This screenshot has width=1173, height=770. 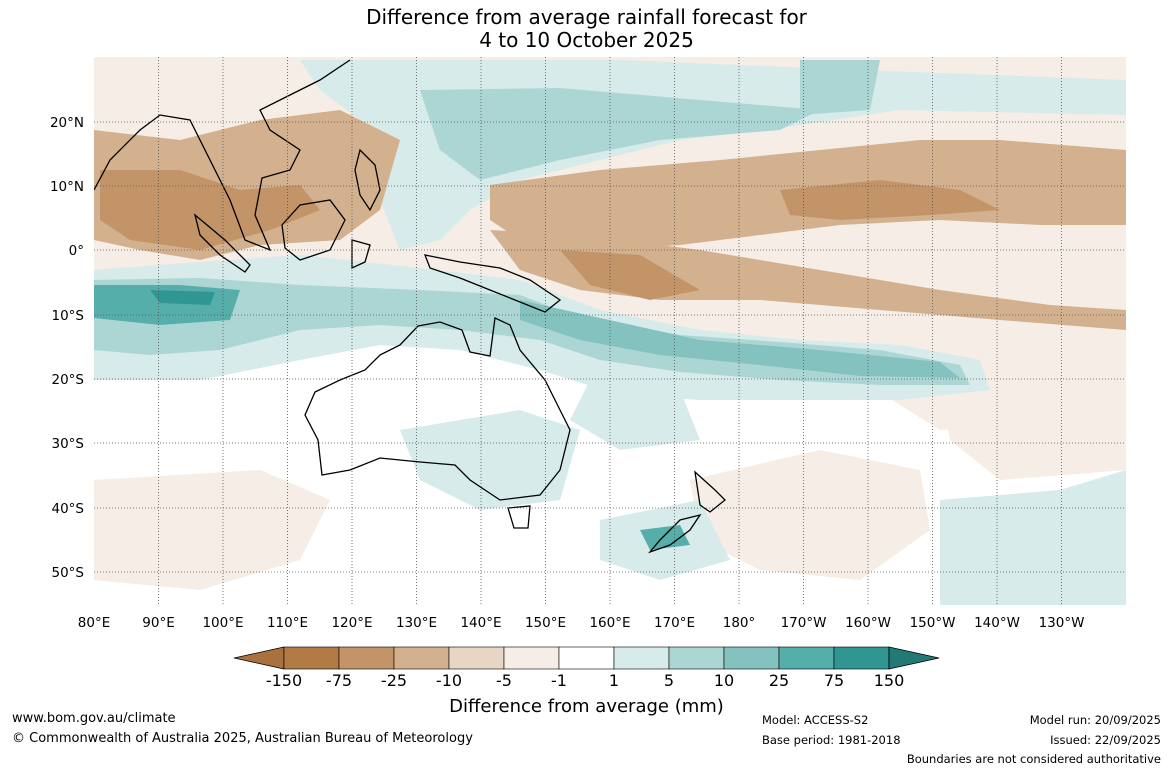 What do you see at coordinates (665, 537) in the screenshot?
I see `wet-region-nz` at bounding box center [665, 537].